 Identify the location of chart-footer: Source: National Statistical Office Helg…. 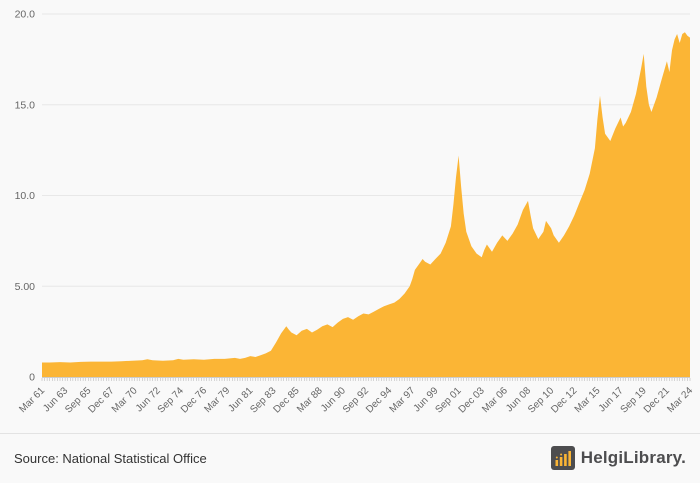
(350, 457).